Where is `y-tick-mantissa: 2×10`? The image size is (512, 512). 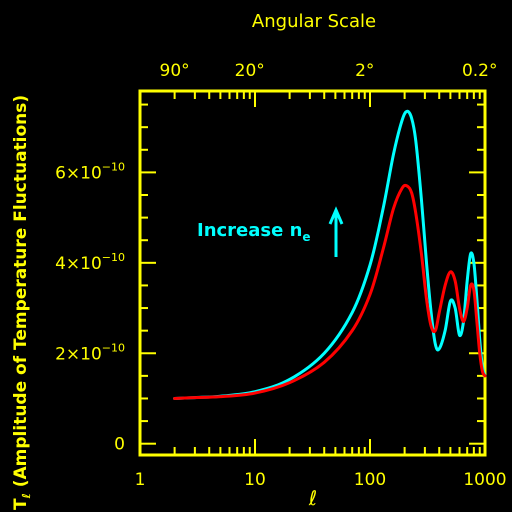 y-tick-mantissa: 2×10 is located at coordinates (78, 354).